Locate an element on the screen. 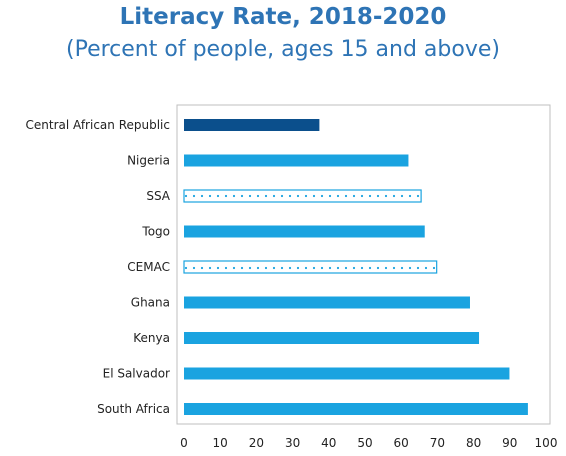  x-tick-label: 10 is located at coordinates (220, 443).